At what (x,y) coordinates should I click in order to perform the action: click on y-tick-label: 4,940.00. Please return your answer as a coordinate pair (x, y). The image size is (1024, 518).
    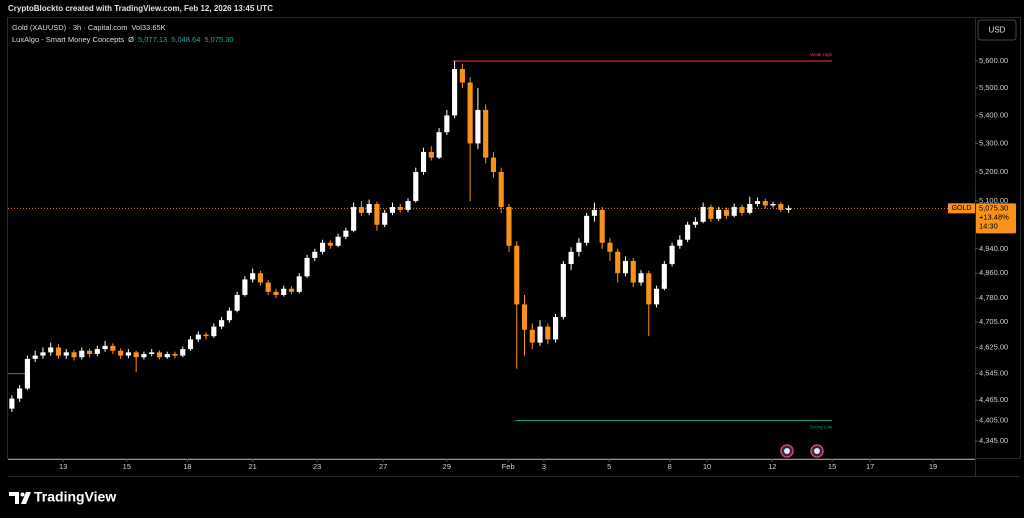
    Looking at the image, I should click on (993, 248).